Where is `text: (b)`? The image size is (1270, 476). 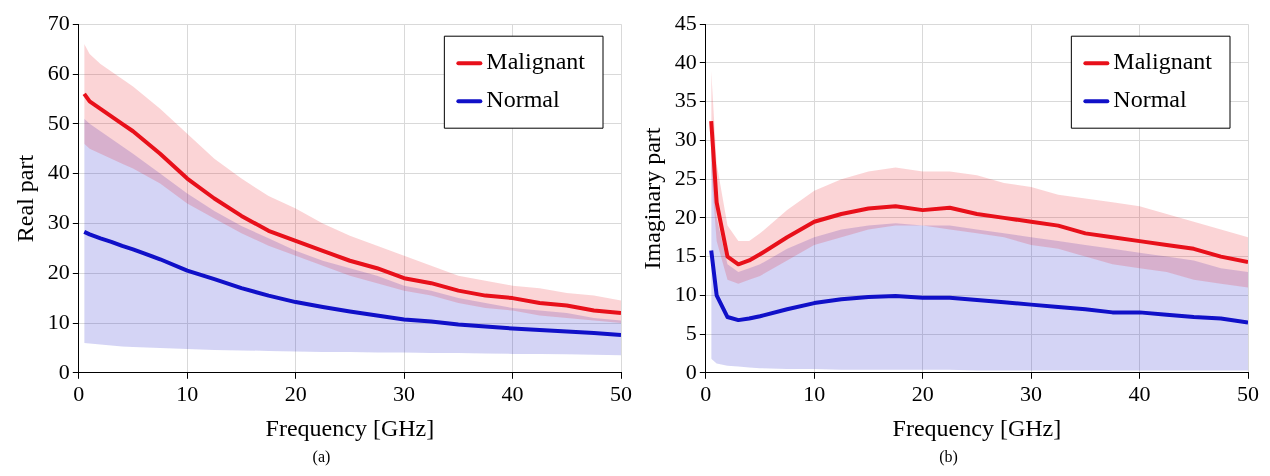 text: (b) is located at coordinates (948, 457).